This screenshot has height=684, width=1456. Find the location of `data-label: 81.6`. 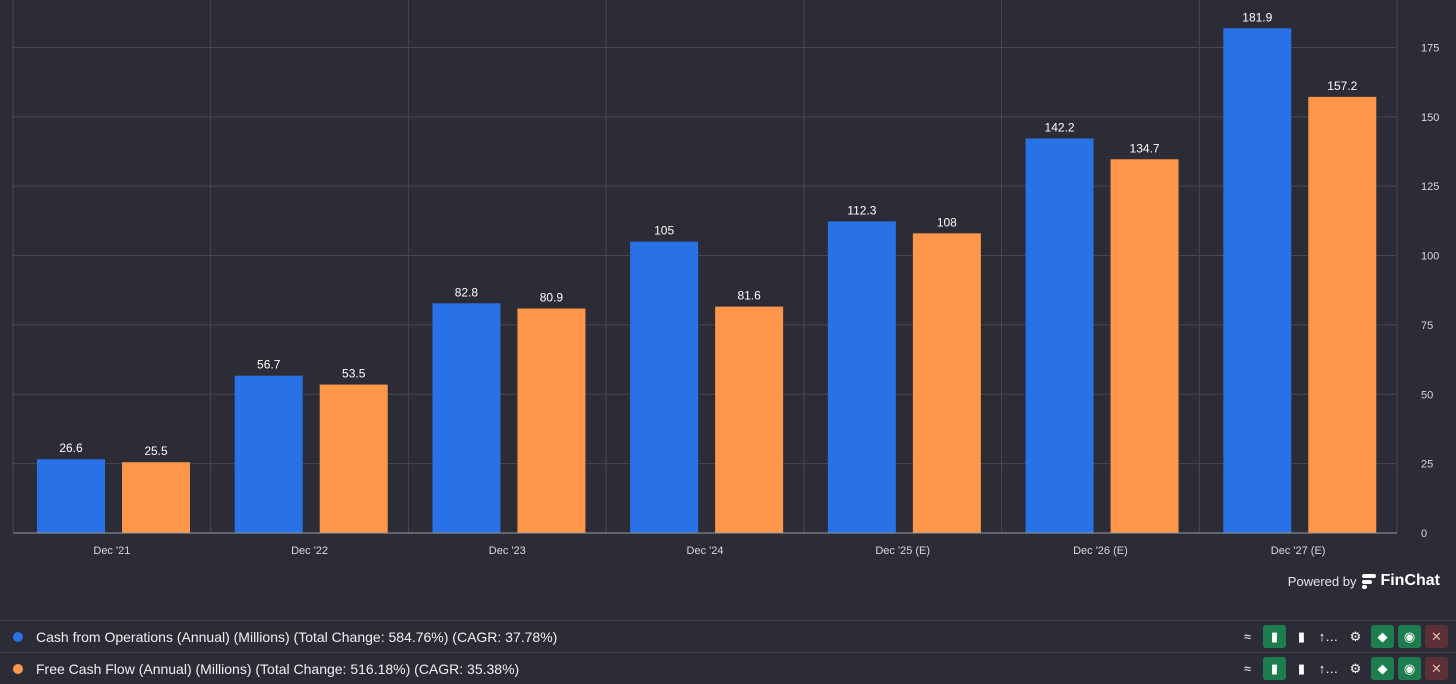

data-label: 81.6 is located at coordinates (749, 296).